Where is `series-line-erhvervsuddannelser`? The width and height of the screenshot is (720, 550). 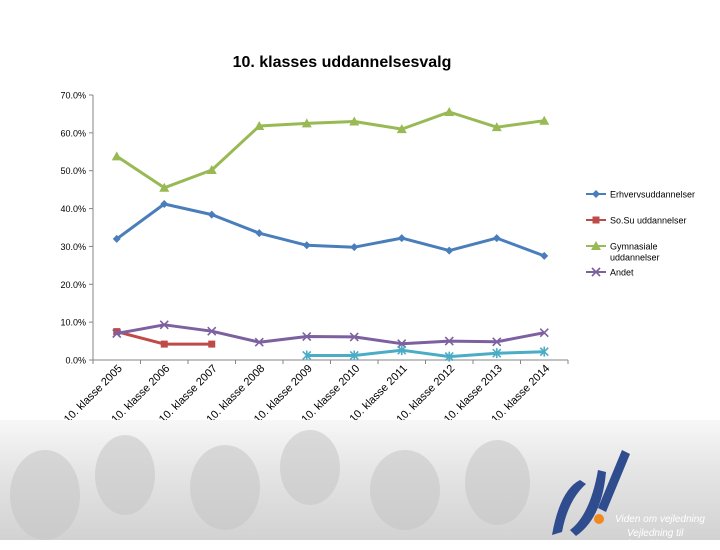
series-line-erhvervsuddannelser is located at coordinates (330, 230).